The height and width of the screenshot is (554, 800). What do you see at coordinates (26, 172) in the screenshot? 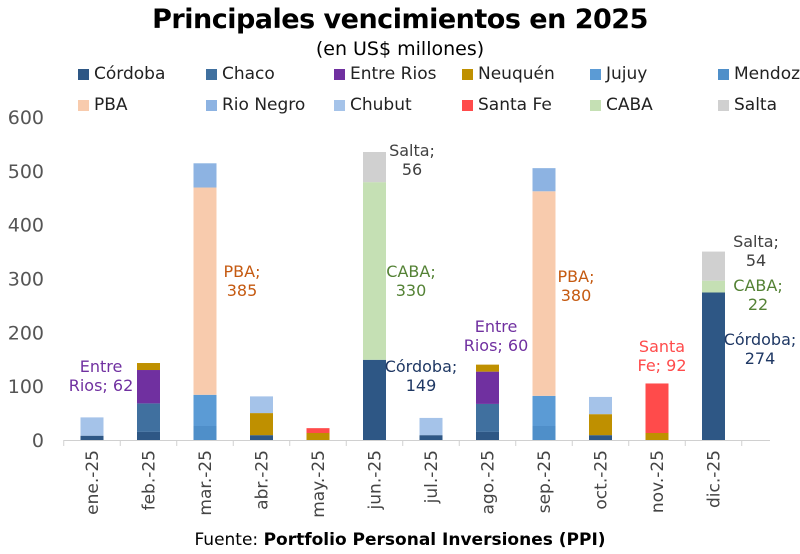
I see `y-tick-label: 500` at bounding box center [26, 172].